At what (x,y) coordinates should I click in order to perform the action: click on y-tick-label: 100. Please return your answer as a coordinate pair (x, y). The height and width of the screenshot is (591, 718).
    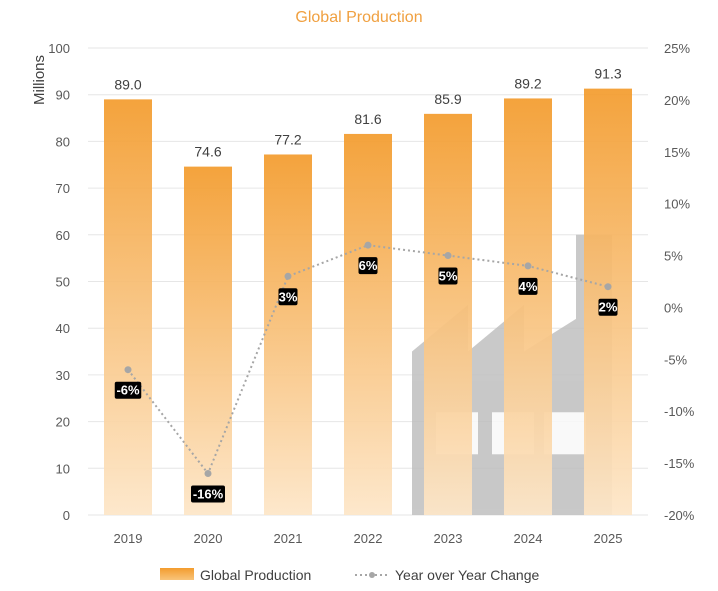
    Looking at the image, I should click on (59, 48).